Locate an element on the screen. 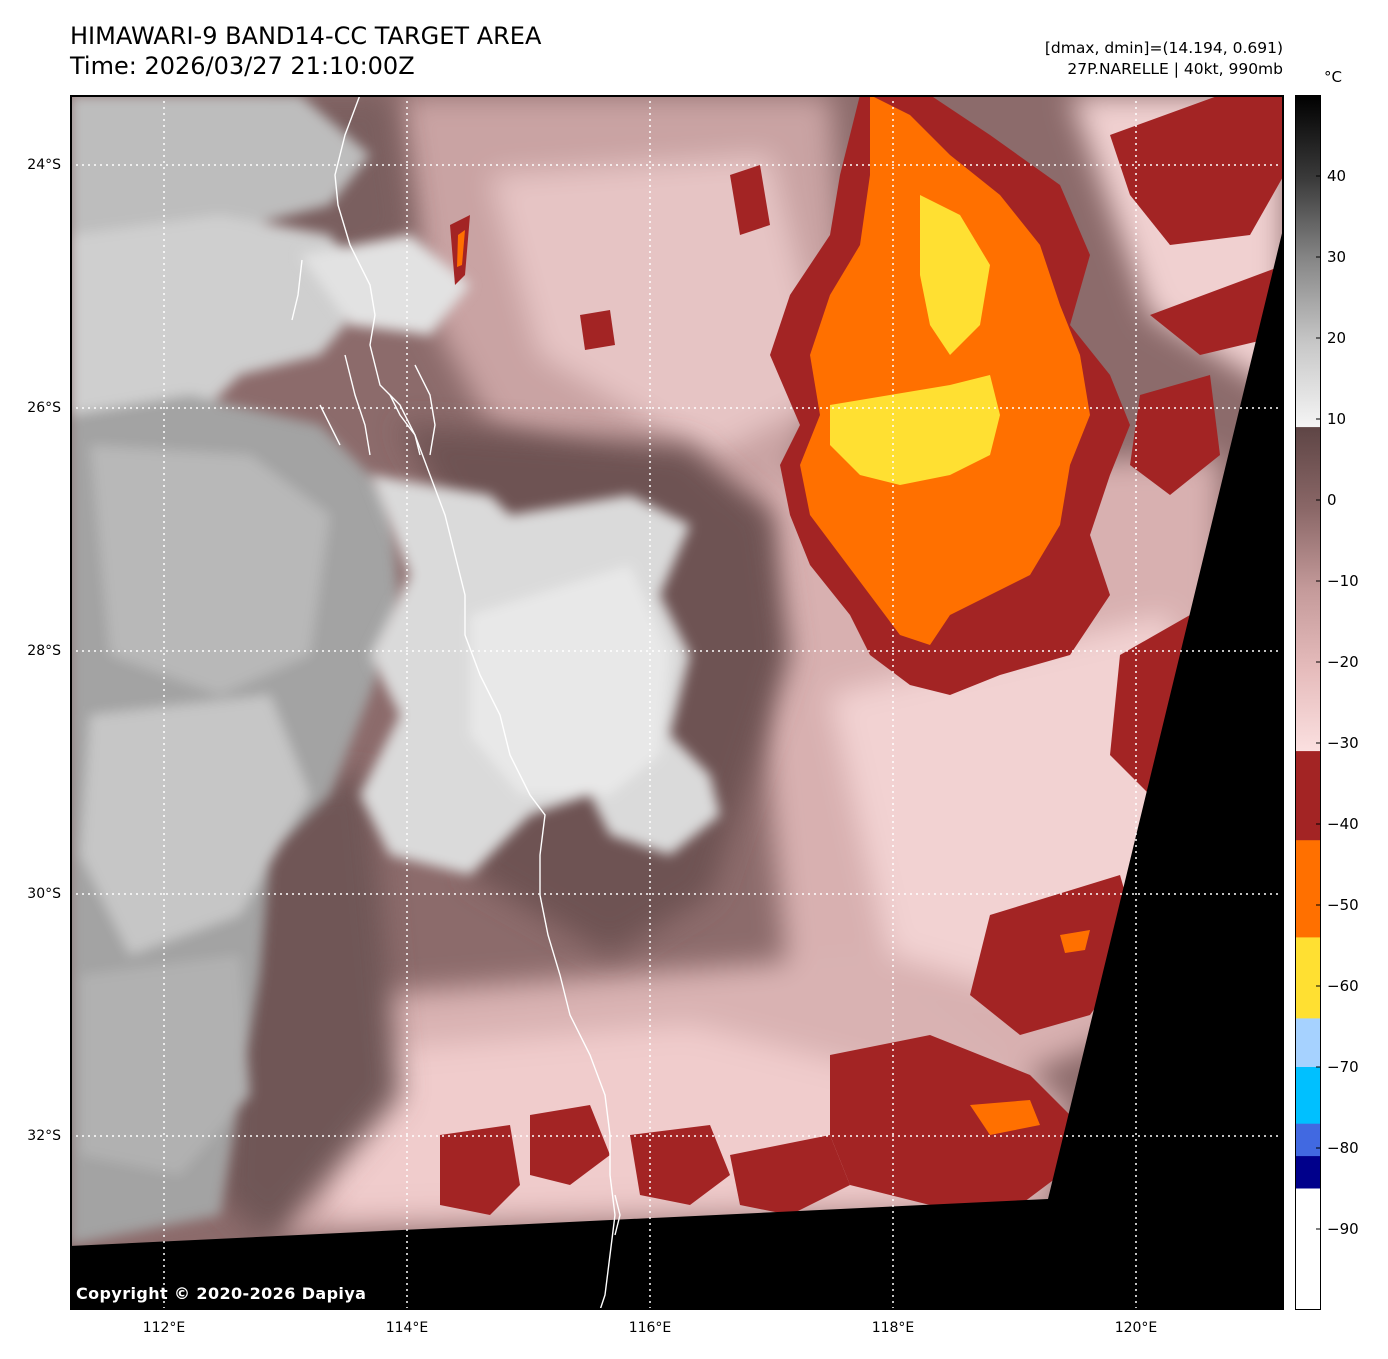  colorbar-tick-label: −90 is located at coordinates (1343, 1229).